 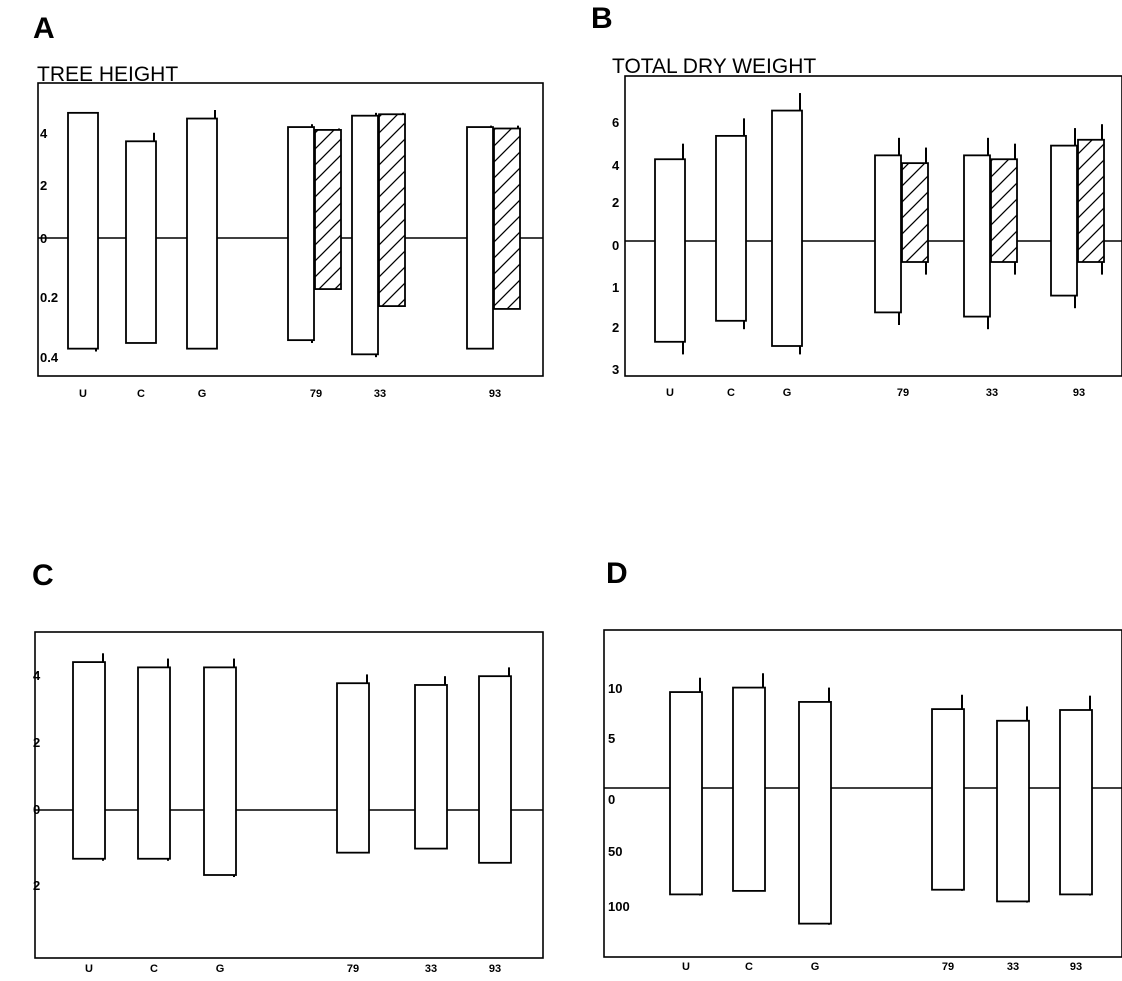 I want to click on panel-letter-b: B, so click(x=602, y=18).